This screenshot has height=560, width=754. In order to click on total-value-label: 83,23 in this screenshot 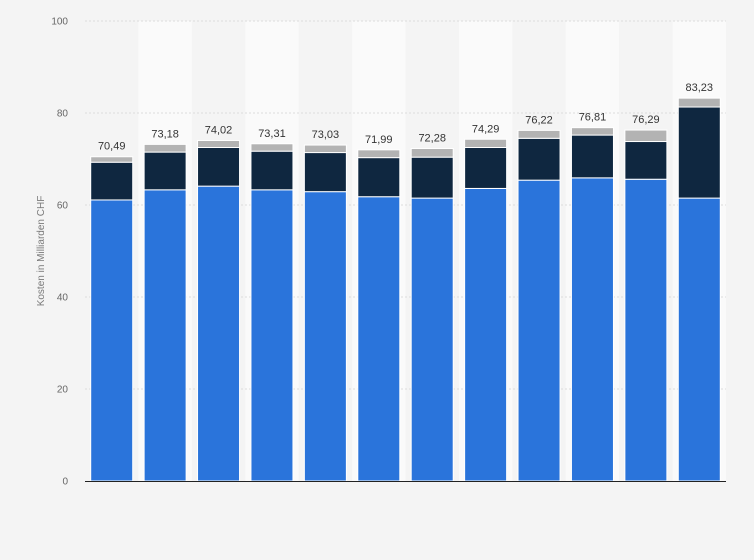, I will do `click(700, 88)`.